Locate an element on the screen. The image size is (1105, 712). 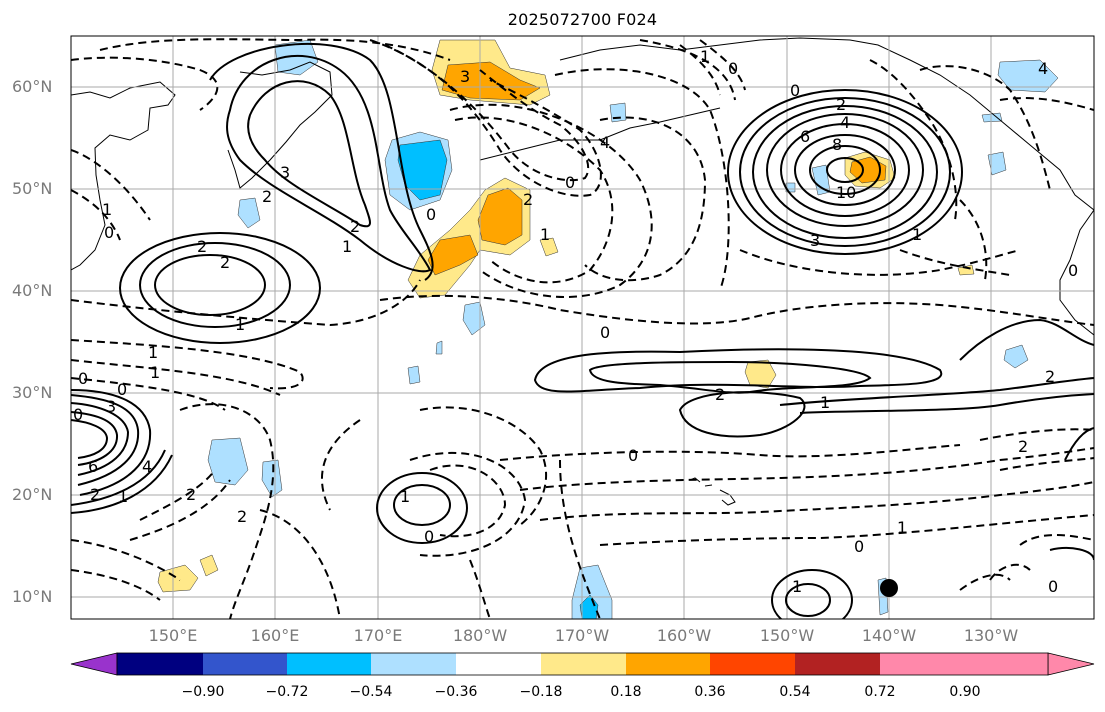
coastline-asia is located at coordinates (123, 176).